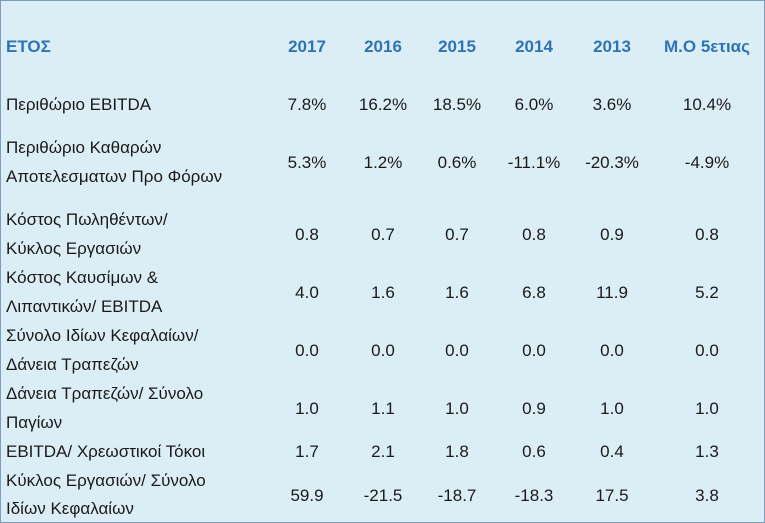 This screenshot has width=765, height=523. Describe the element at coordinates (534, 292) in the screenshot. I see `value-2014: 6.8` at that location.